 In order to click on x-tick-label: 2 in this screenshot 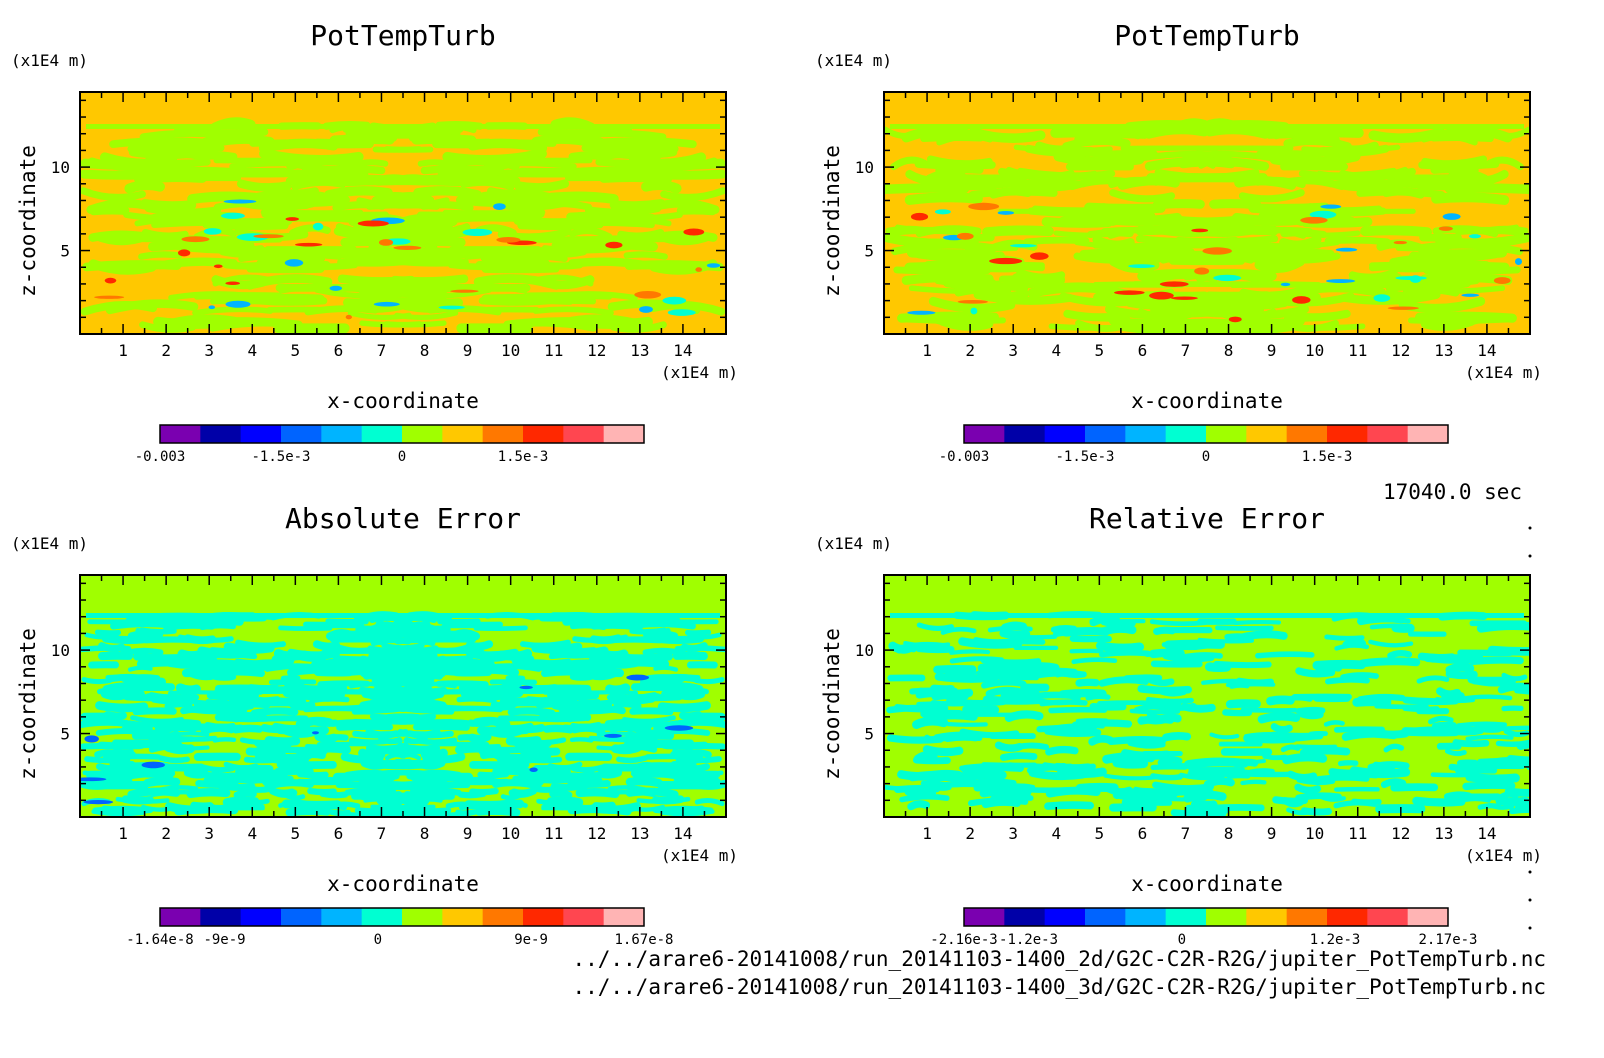, I will do `click(970, 833)`.